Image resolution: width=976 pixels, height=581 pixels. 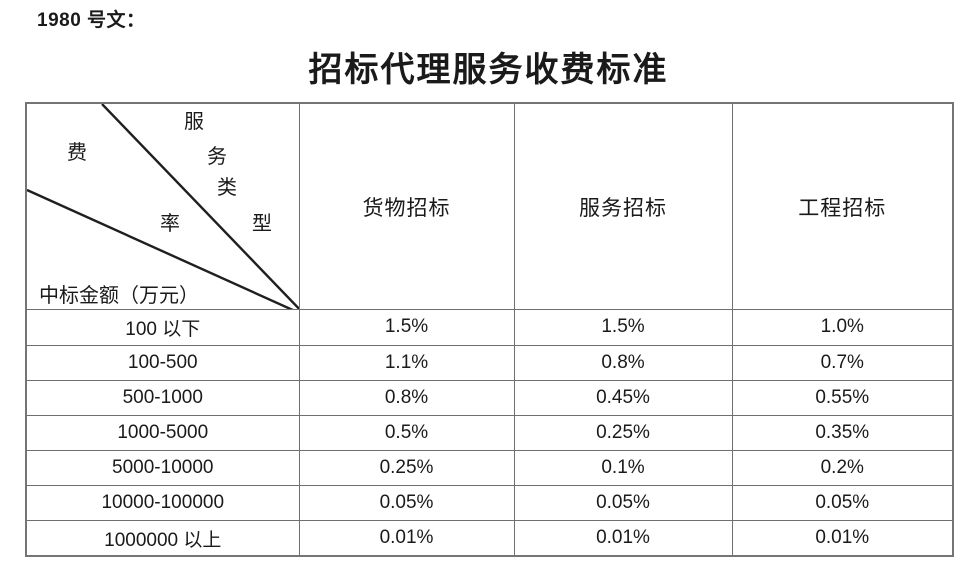 What do you see at coordinates (162, 538) in the screenshot?
I see `amount-range-cell: 1000000 以上` at bounding box center [162, 538].